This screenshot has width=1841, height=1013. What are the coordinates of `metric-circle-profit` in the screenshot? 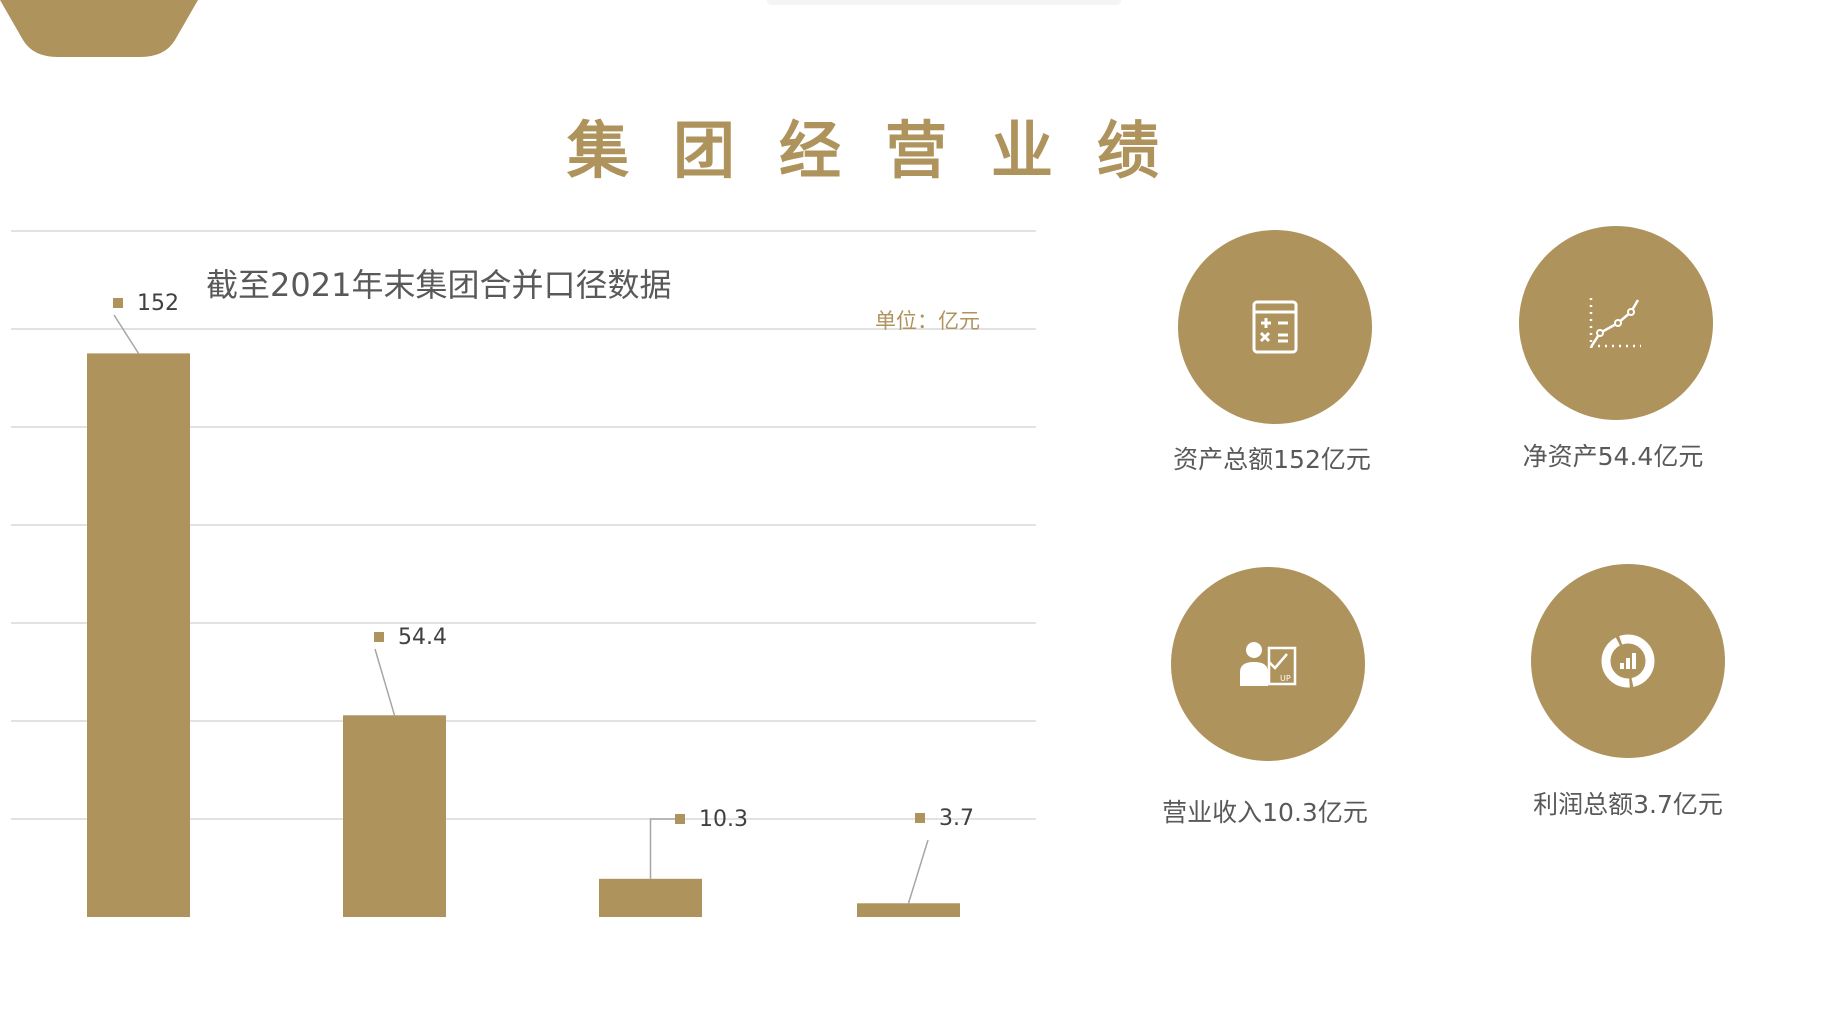 It's located at (1628, 661).